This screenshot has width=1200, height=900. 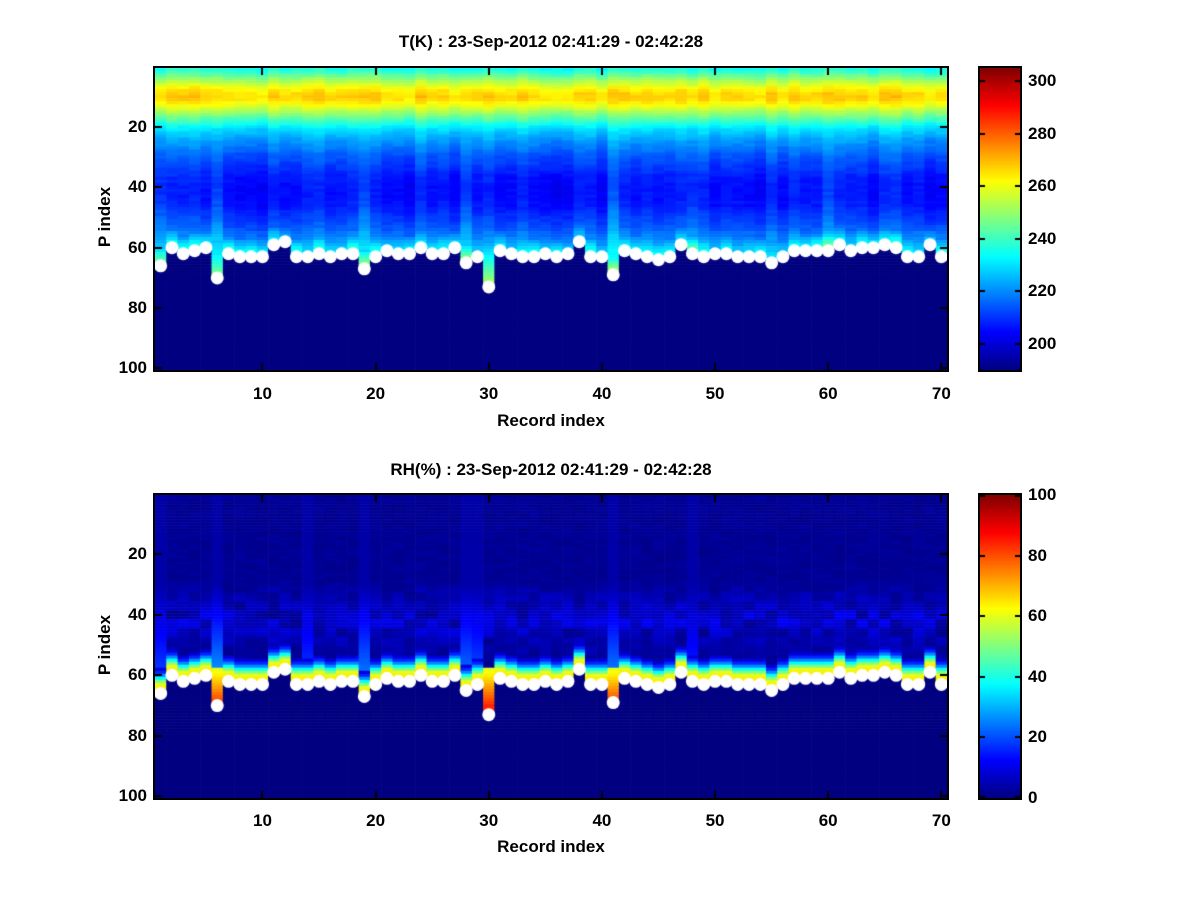 I want to click on colorbar-tick-label: 0, so click(x=1033, y=797).